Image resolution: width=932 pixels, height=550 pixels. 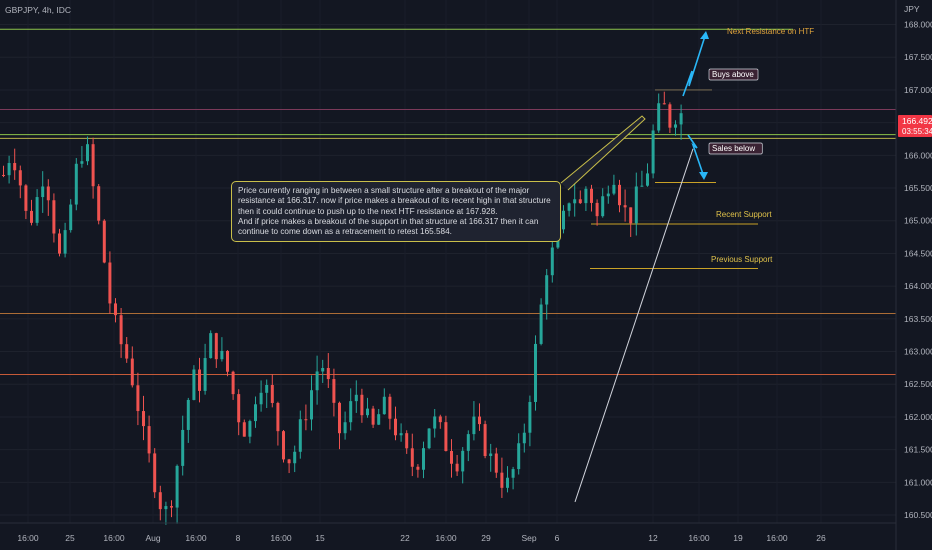 I want to click on sales-below-label-box, so click(x=735, y=148).